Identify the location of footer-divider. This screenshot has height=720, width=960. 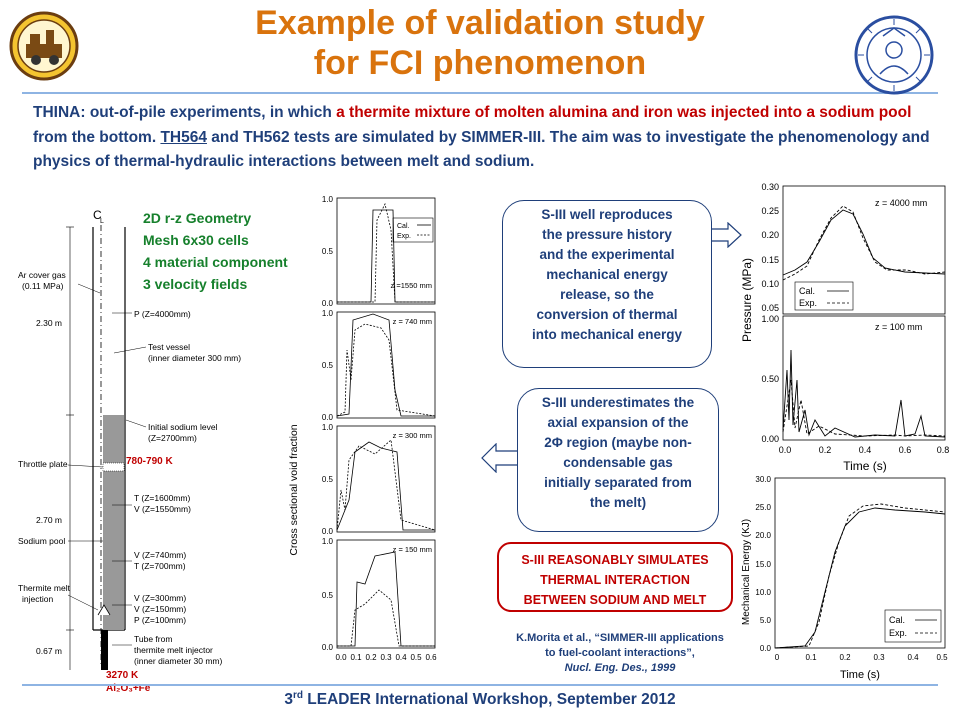
(480, 685).